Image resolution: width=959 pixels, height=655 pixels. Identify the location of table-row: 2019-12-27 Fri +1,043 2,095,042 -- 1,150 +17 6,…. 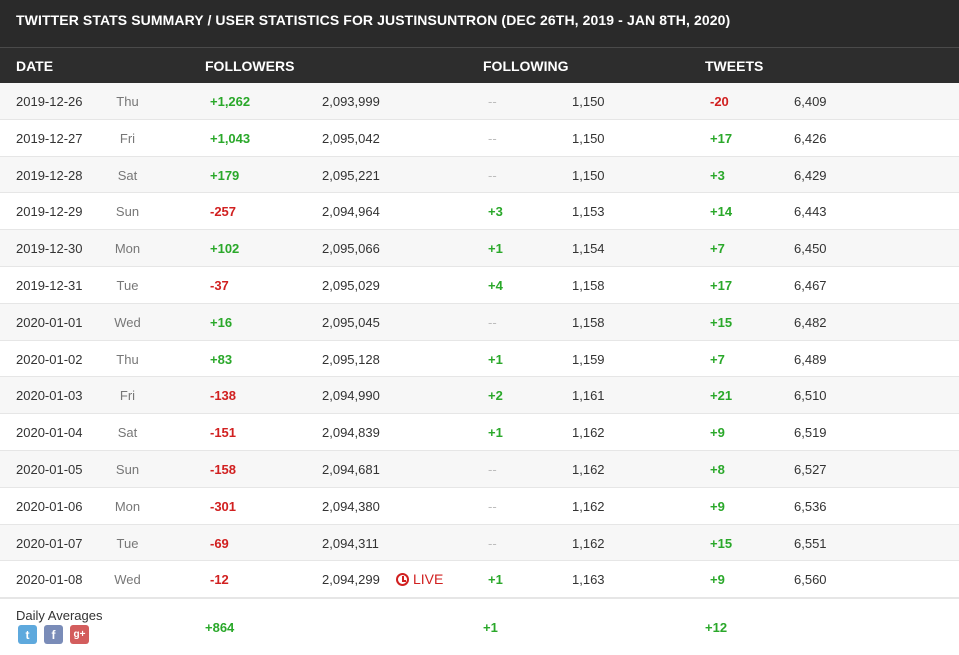
(479, 138).